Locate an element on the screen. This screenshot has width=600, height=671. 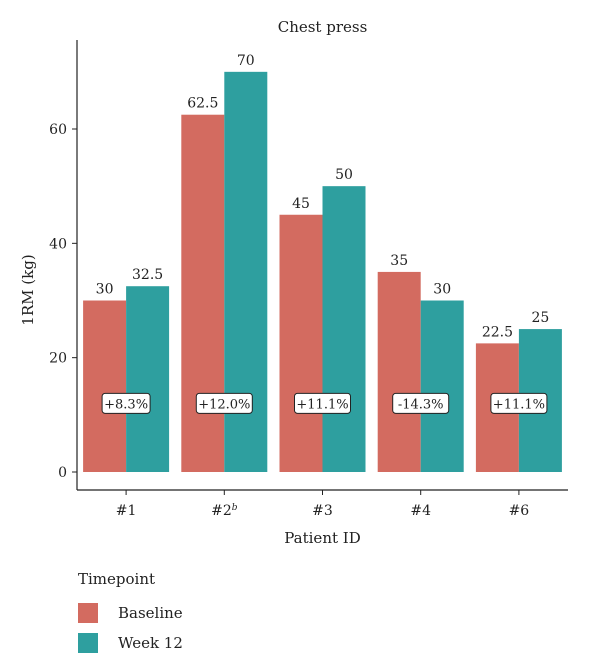
chart-title: Chest press is located at coordinates (323, 27).